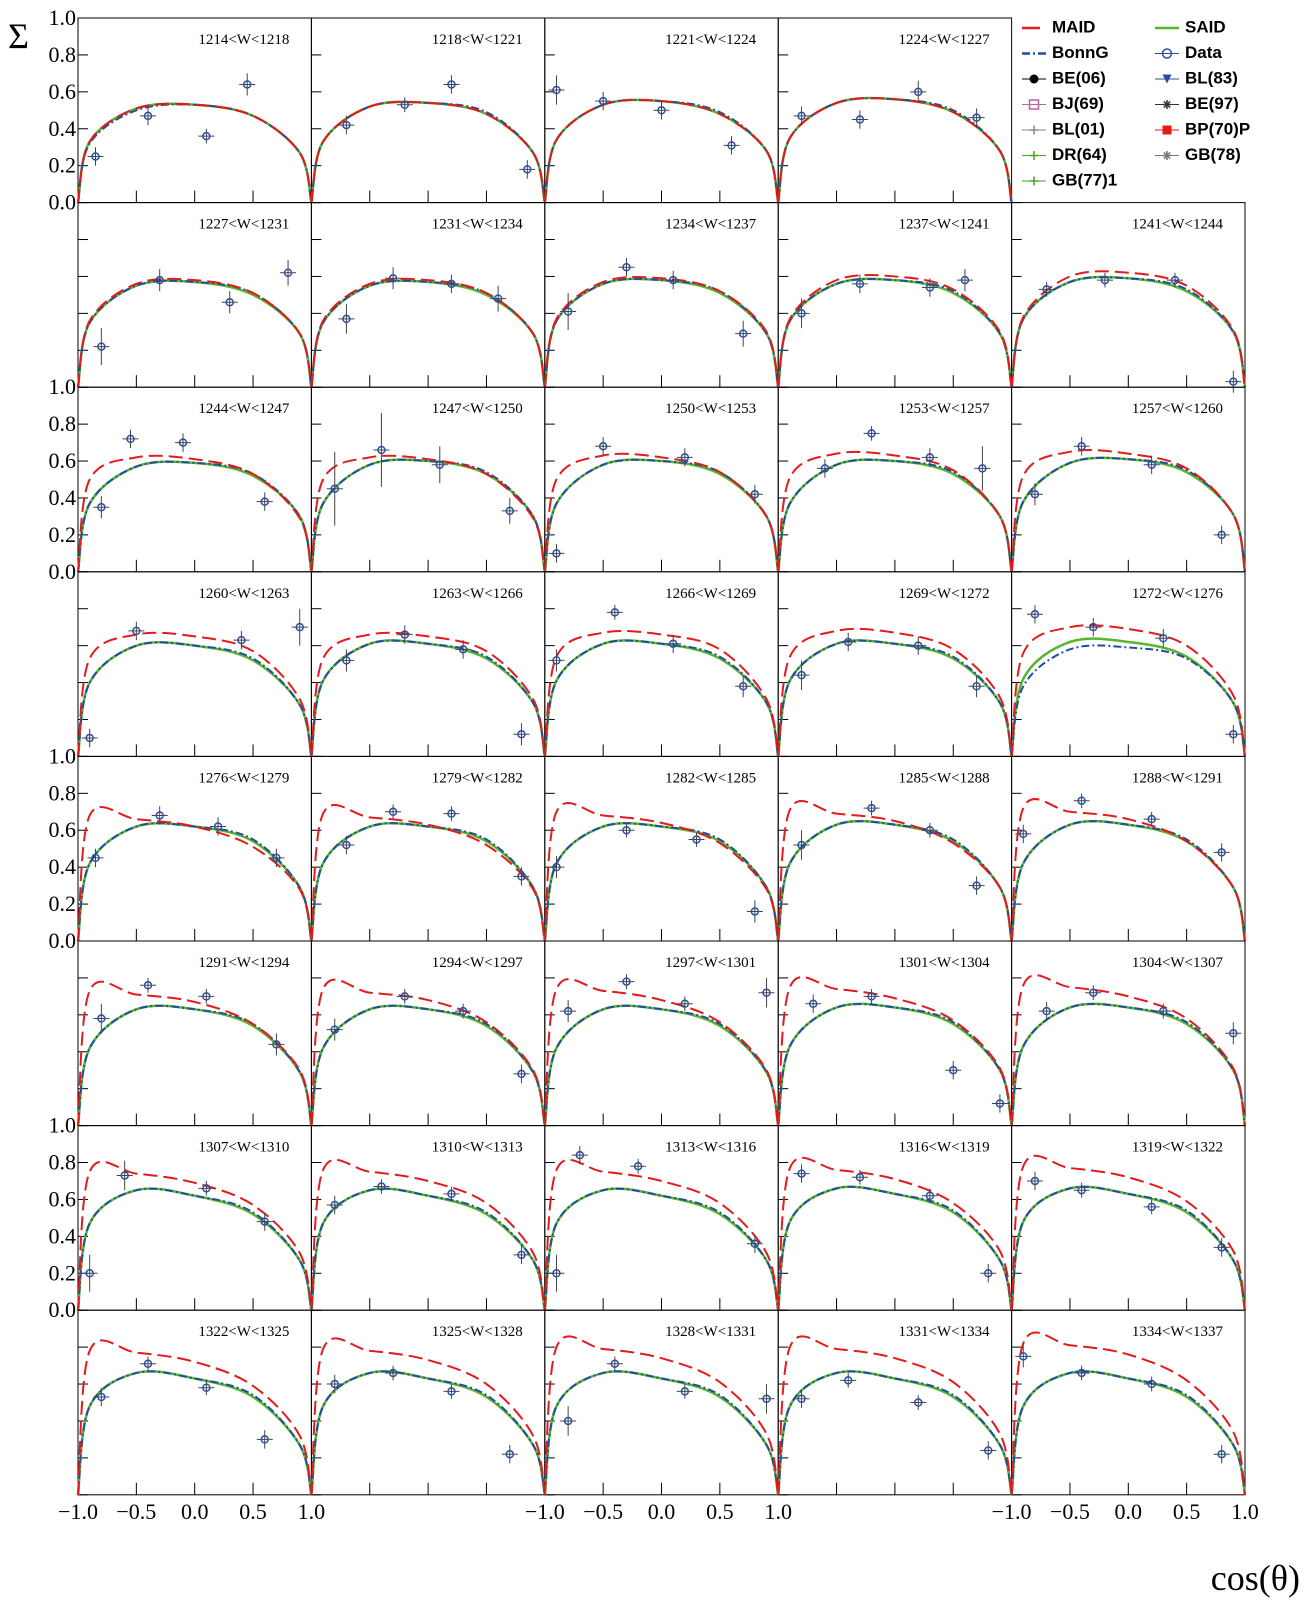 The width and height of the screenshot is (1312, 1602). I want to click on panel-title: 1310<W<1313, so click(477, 1148).